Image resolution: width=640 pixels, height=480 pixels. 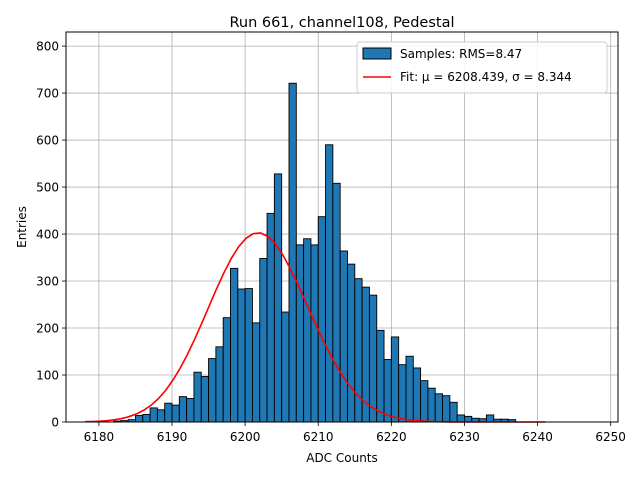 I want to click on x-tick-label: 6250, so click(x=610, y=437).